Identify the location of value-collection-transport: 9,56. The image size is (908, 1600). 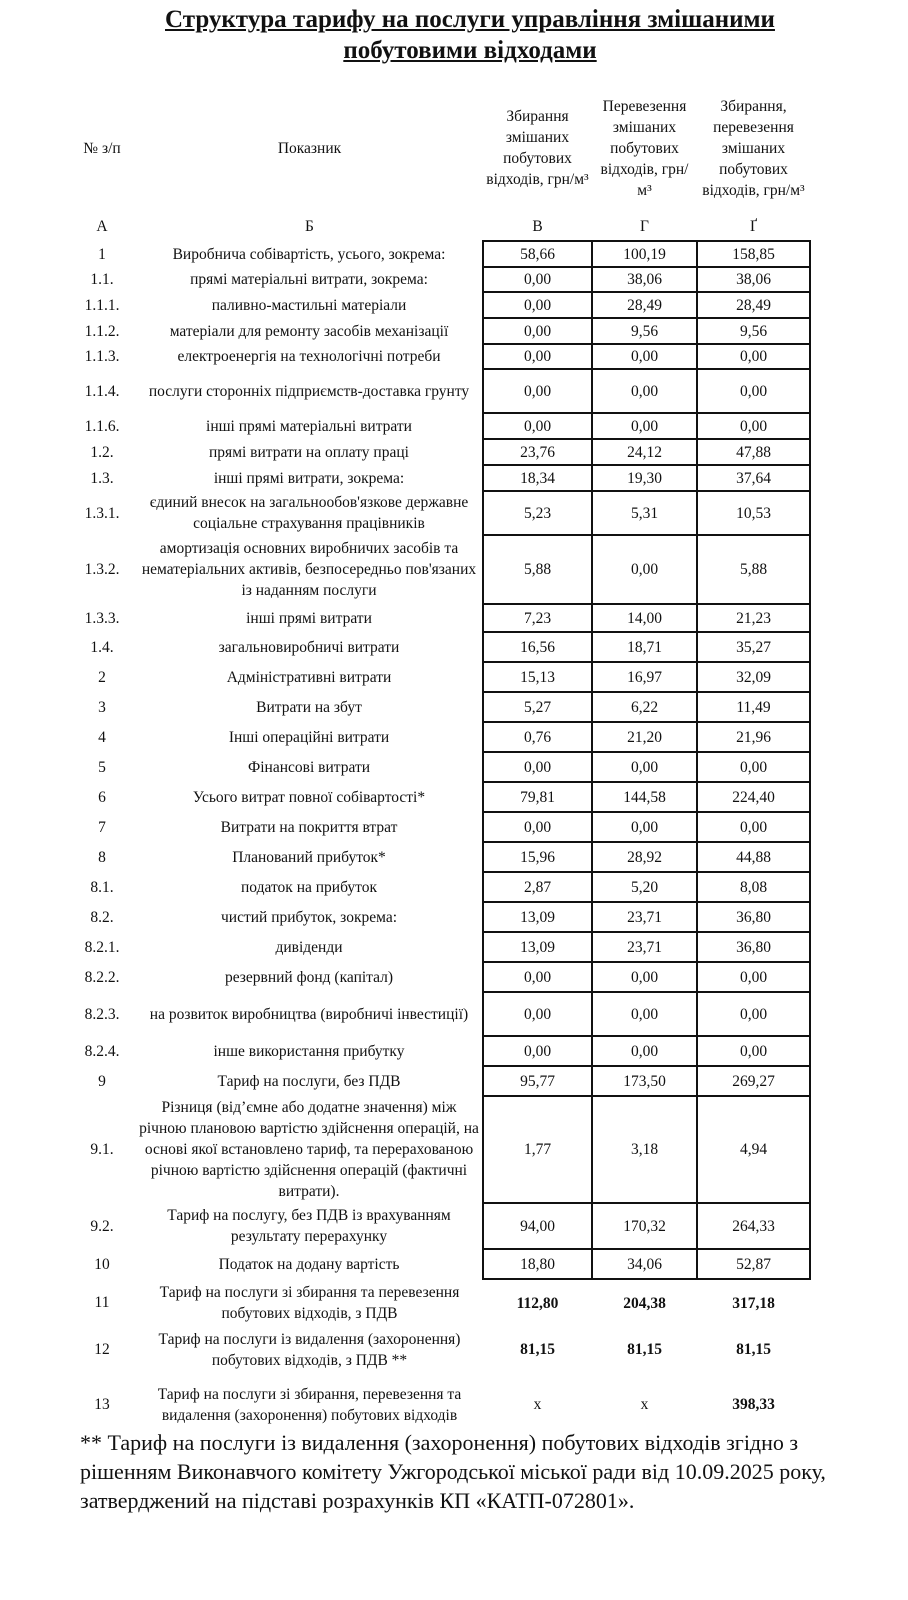
(753, 331).